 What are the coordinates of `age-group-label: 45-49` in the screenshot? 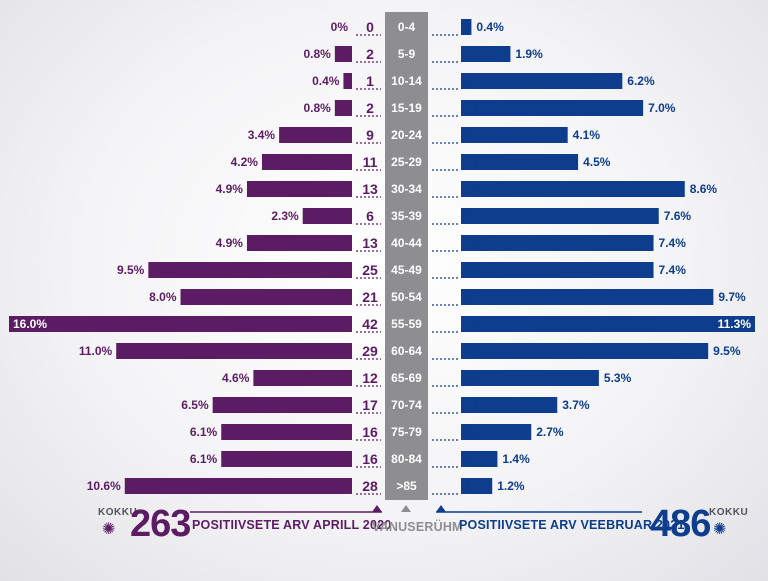 It's located at (406, 270).